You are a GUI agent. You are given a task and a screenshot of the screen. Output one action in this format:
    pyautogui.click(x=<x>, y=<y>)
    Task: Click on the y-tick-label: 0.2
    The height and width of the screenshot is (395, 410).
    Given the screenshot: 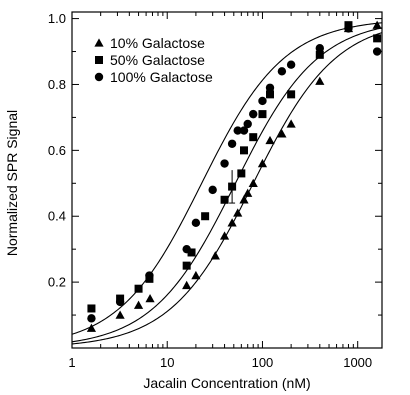 What is the action you would take?
    pyautogui.click(x=57, y=282)
    